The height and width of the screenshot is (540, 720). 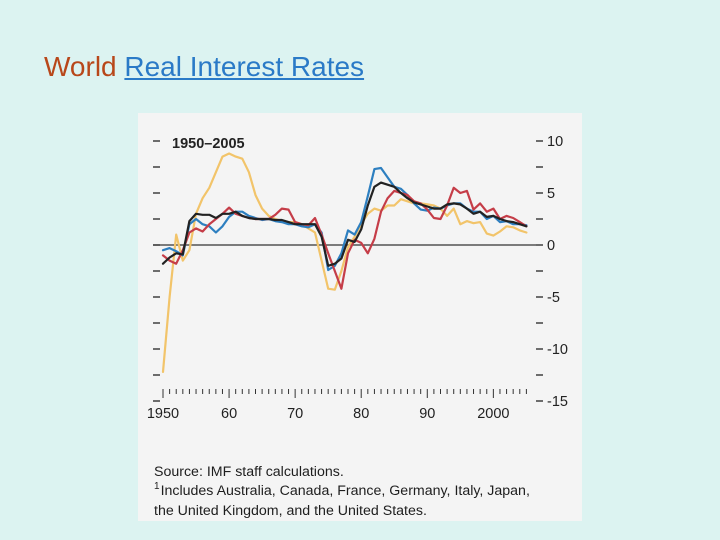 What do you see at coordinates (557, 402) in the screenshot?
I see `y-tick-label: -15` at bounding box center [557, 402].